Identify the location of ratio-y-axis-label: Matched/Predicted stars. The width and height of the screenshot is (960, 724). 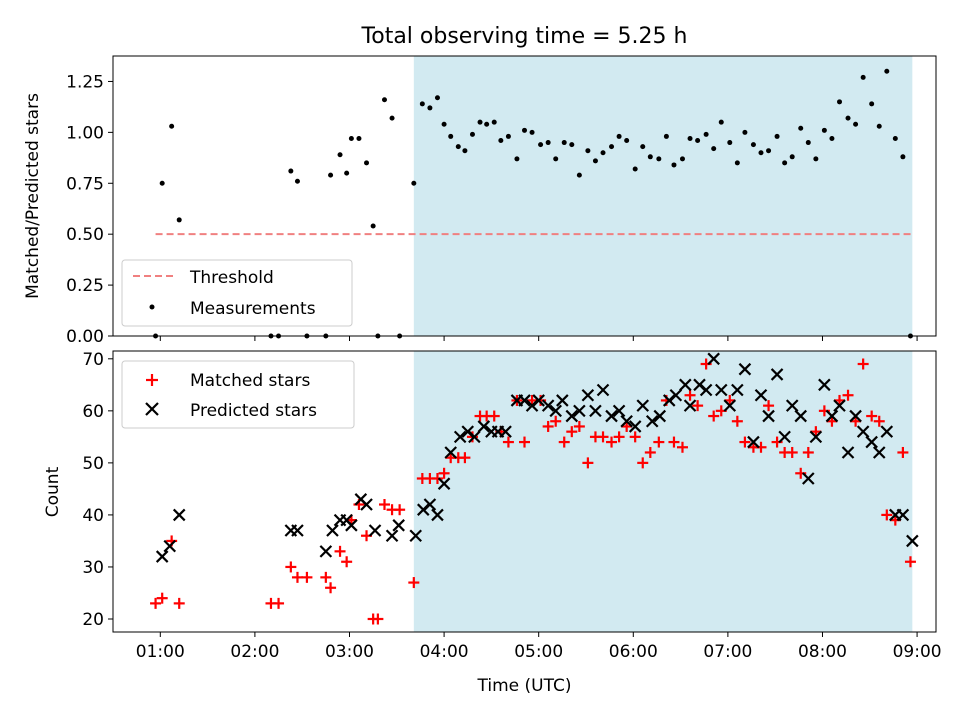
(33, 196).